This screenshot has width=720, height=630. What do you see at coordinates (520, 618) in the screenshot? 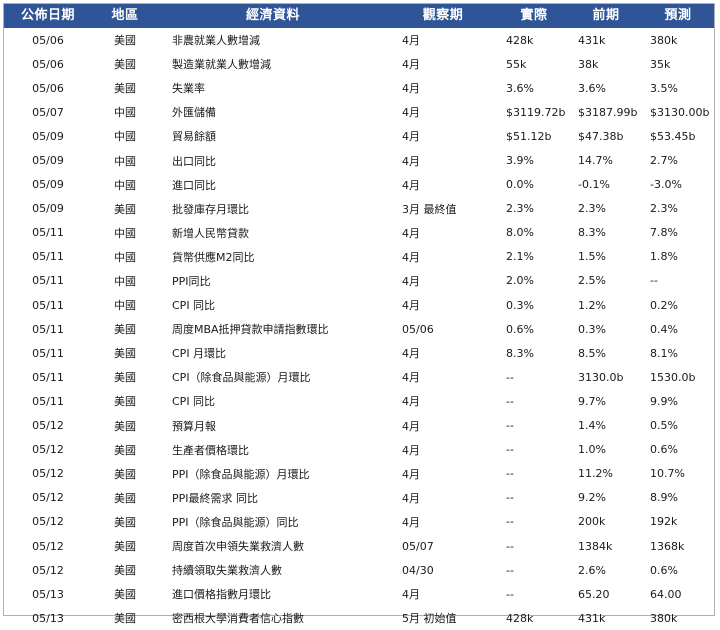
I see `cell-actual: 428k` at bounding box center [520, 618].